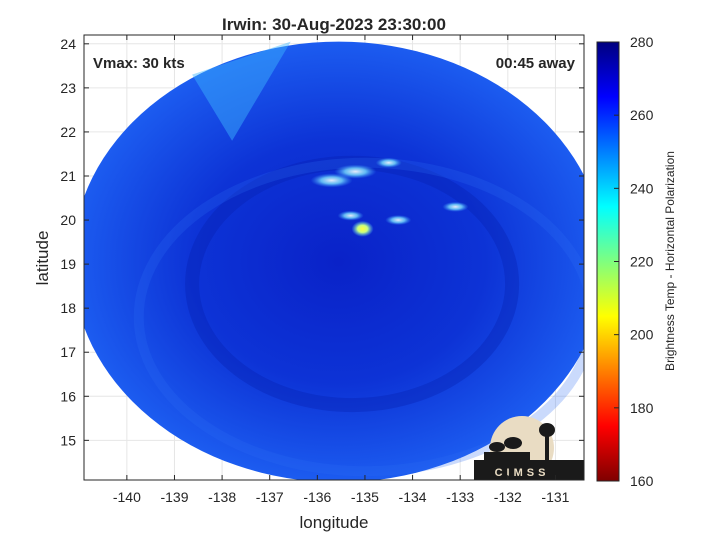  I want to click on scan-wedge, so click(241, 91).